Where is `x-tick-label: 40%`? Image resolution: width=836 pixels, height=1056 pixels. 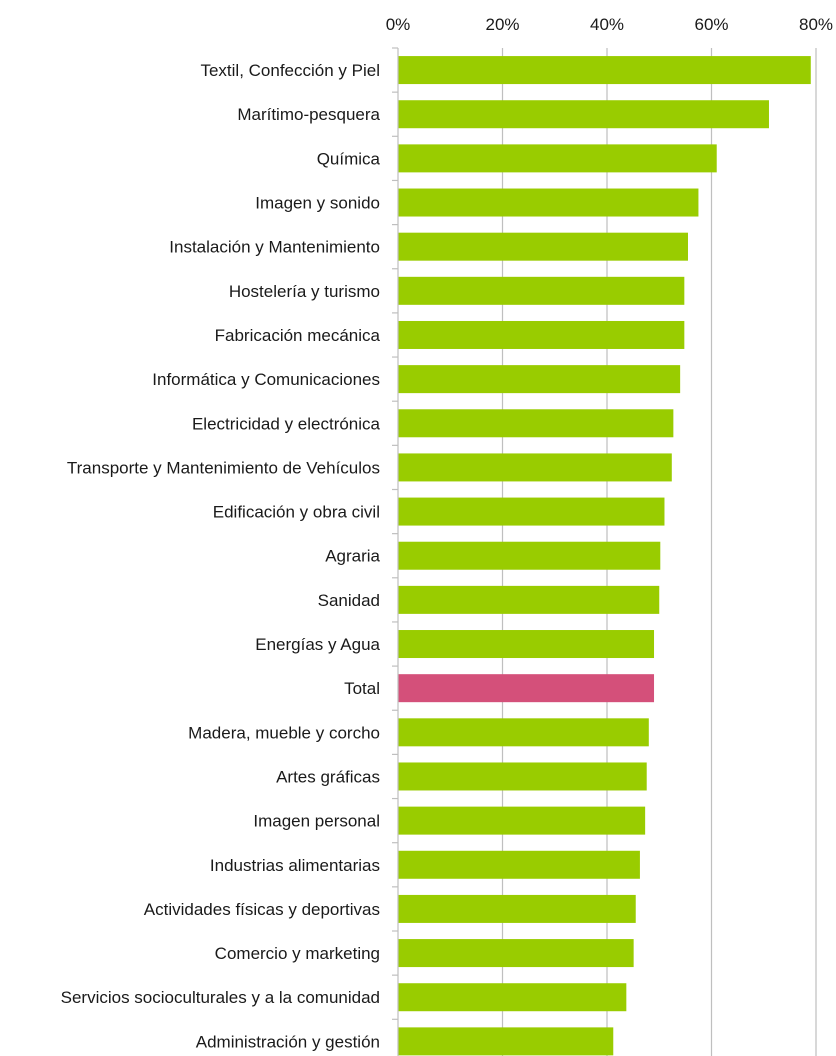 x-tick-label: 40% is located at coordinates (607, 24).